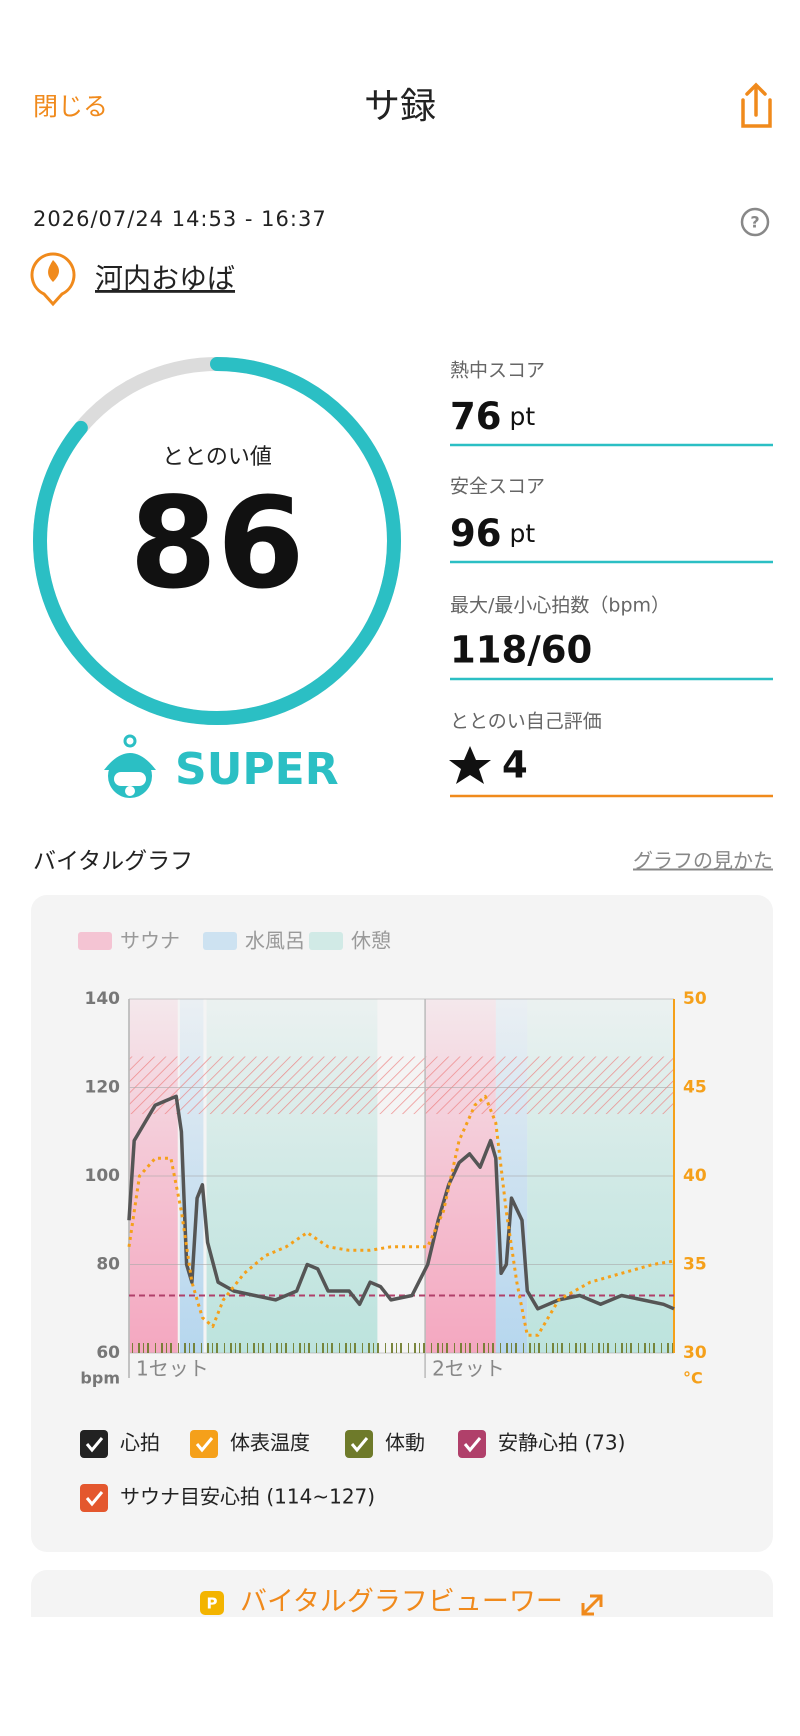  I want to click on legend-label: 休憩, so click(371, 941).